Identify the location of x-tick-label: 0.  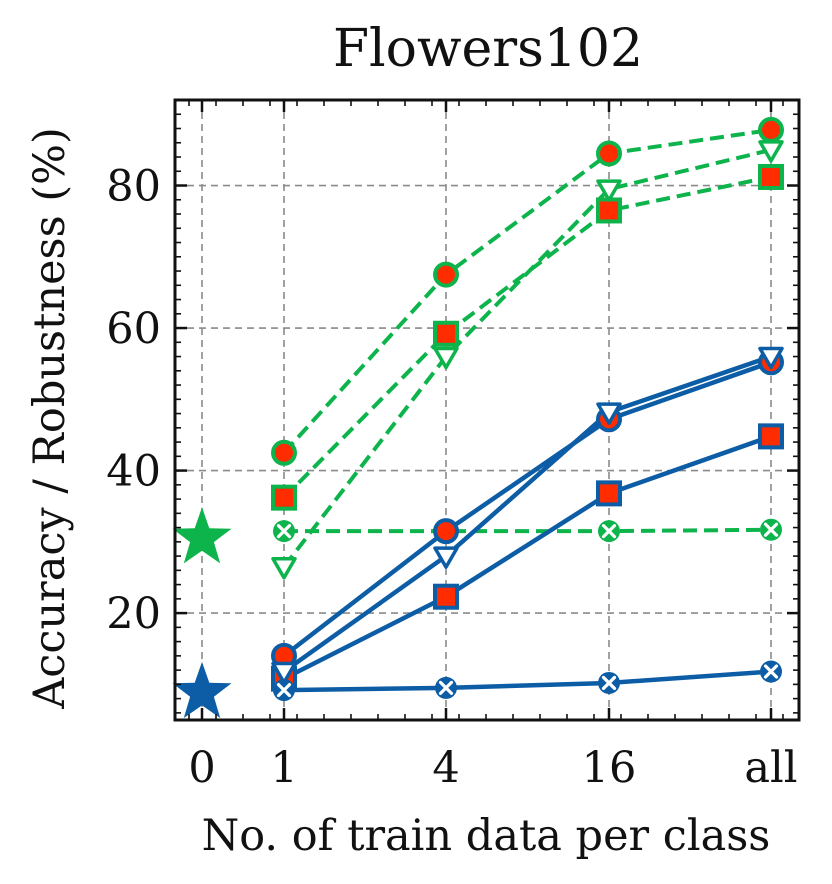
(201, 768).